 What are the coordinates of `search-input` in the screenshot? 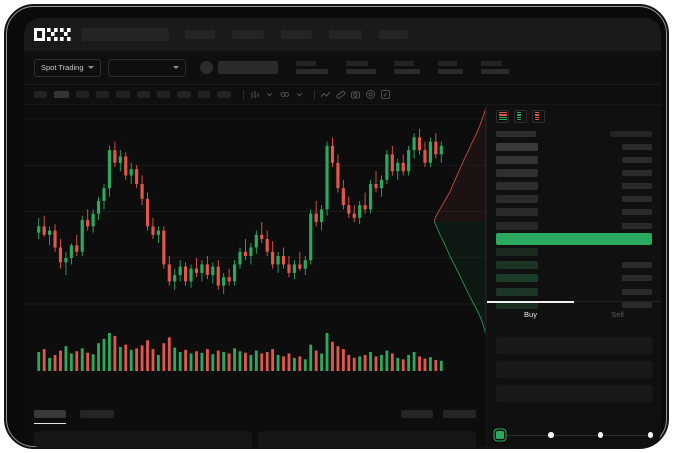 It's located at (125, 34).